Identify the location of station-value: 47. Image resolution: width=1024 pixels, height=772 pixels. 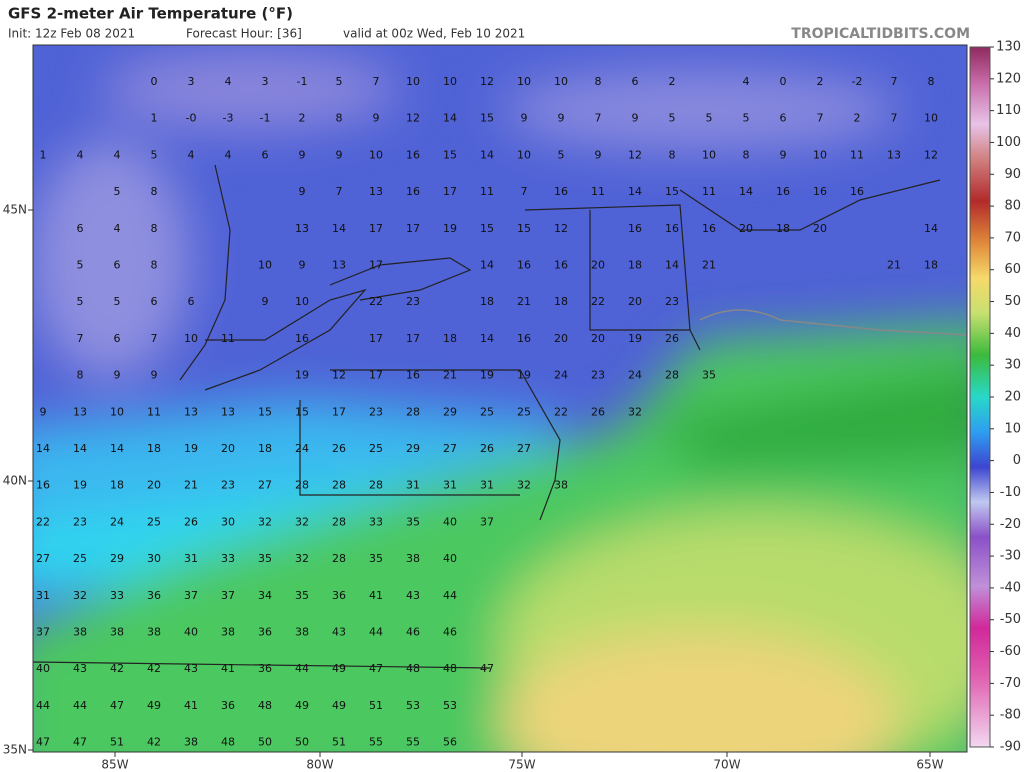
(376, 668).